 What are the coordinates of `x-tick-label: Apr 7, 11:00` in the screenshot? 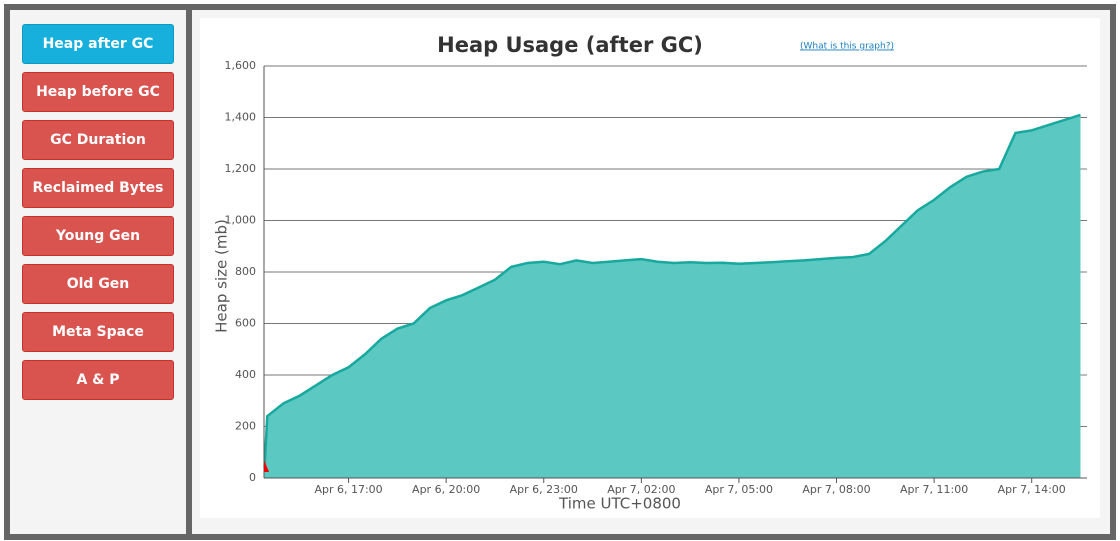 It's located at (934, 489).